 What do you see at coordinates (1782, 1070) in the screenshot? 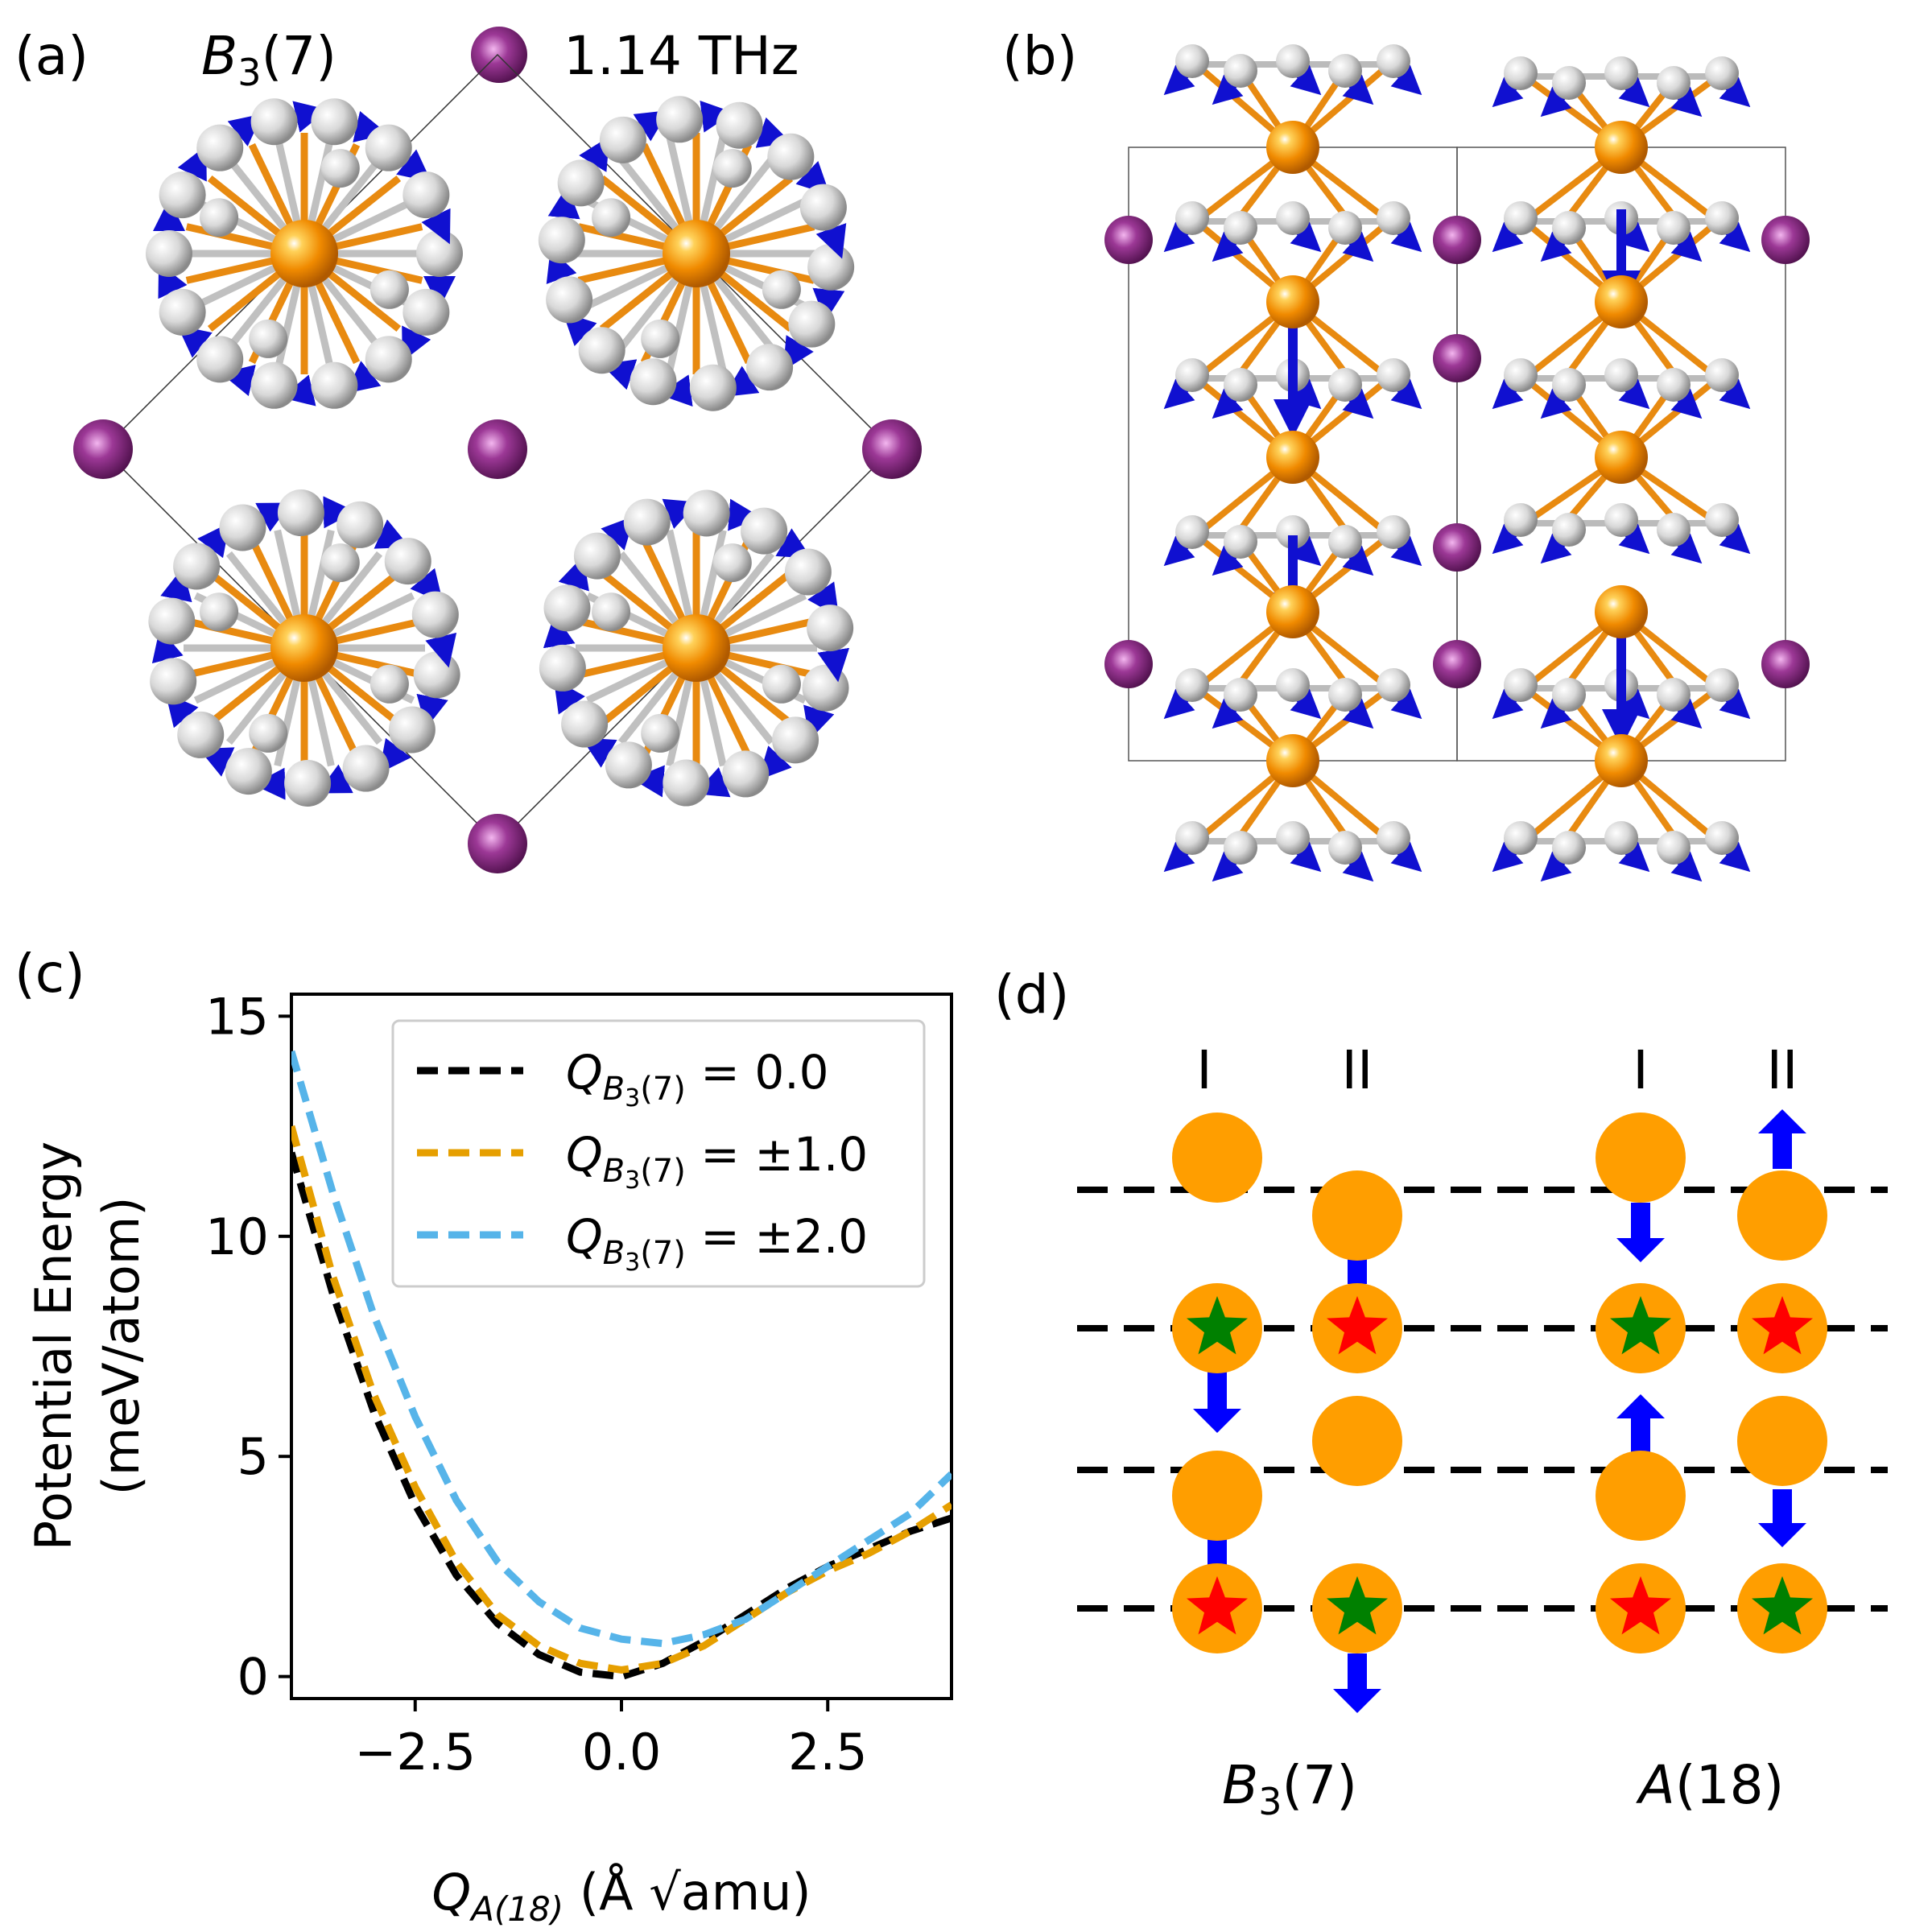
I see `column-label-a18-II: II` at bounding box center [1782, 1070].